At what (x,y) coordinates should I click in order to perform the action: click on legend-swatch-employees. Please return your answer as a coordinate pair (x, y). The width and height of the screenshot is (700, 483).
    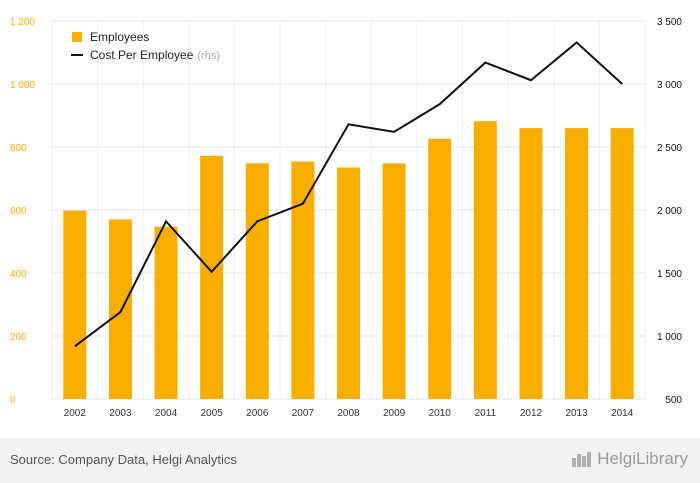
    Looking at the image, I should click on (77, 37).